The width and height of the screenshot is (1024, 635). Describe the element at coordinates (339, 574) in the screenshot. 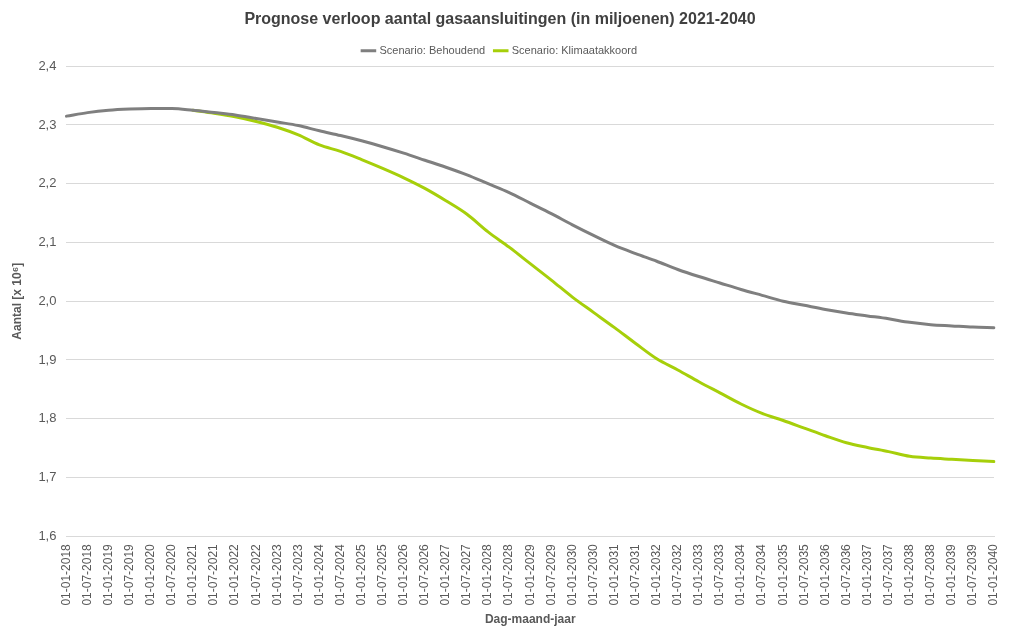

I see `x-tick-label: 01-07-2024` at that location.